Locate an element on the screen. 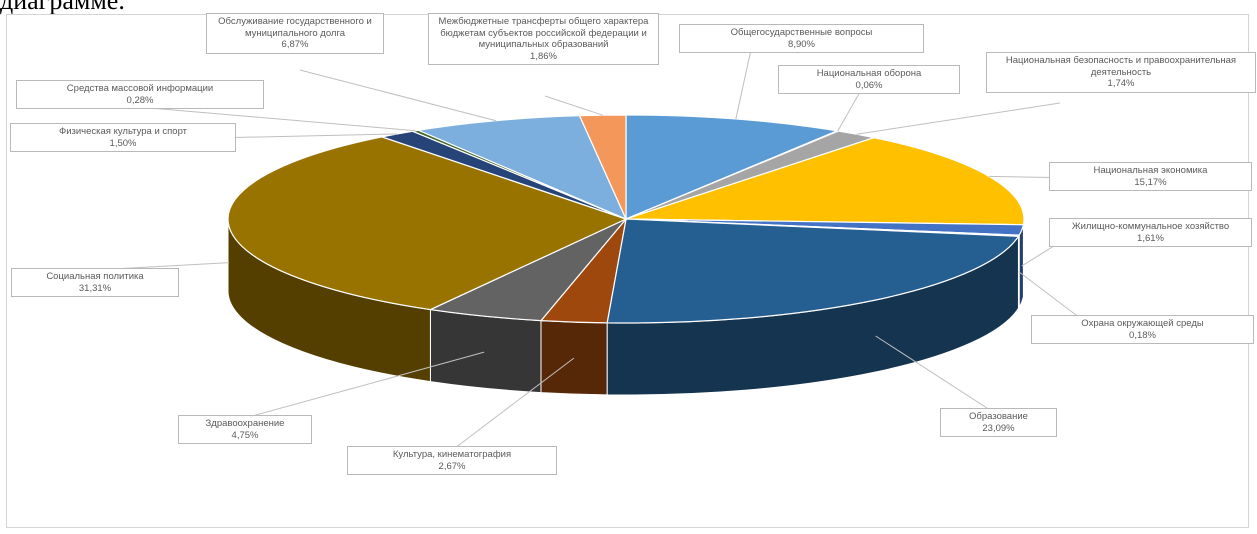 The height and width of the screenshot is (534, 1257). slice-label-social-policy: Социальная политика 31,31% is located at coordinates (95, 282).